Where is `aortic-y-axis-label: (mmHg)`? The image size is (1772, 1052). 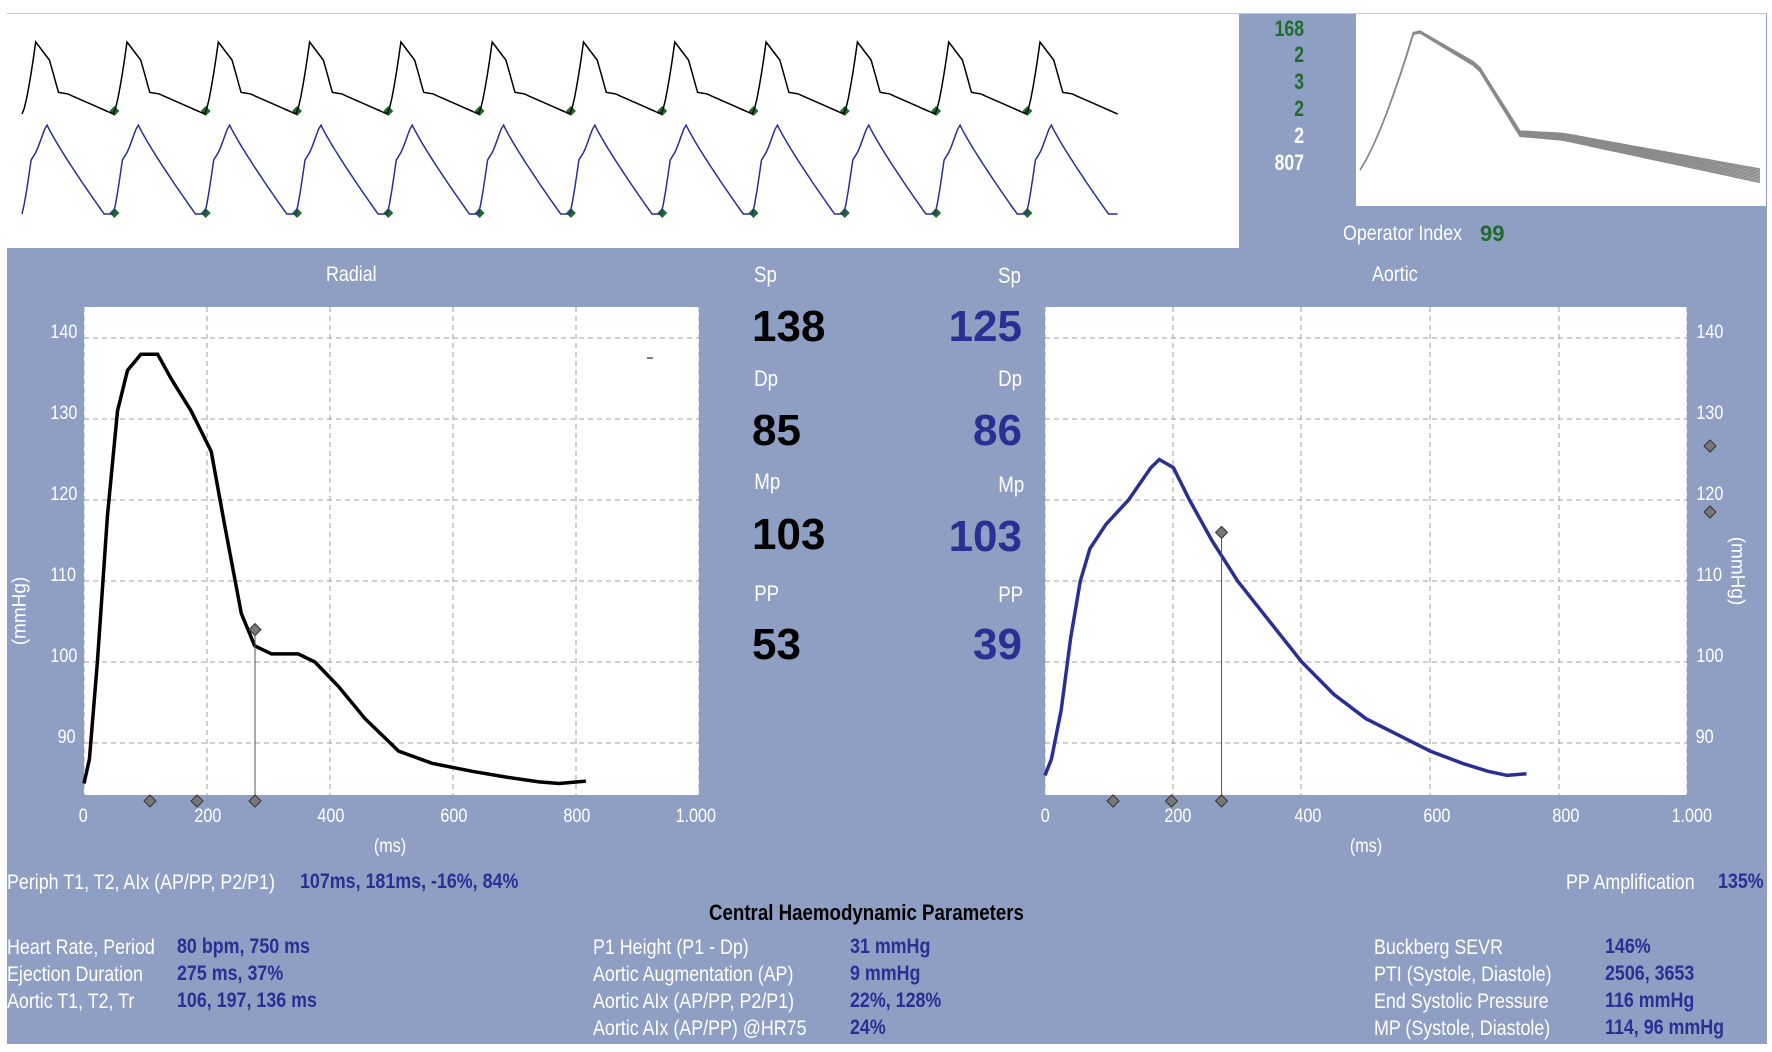
aortic-y-axis-label: (mmHg) is located at coordinates (1737, 571).